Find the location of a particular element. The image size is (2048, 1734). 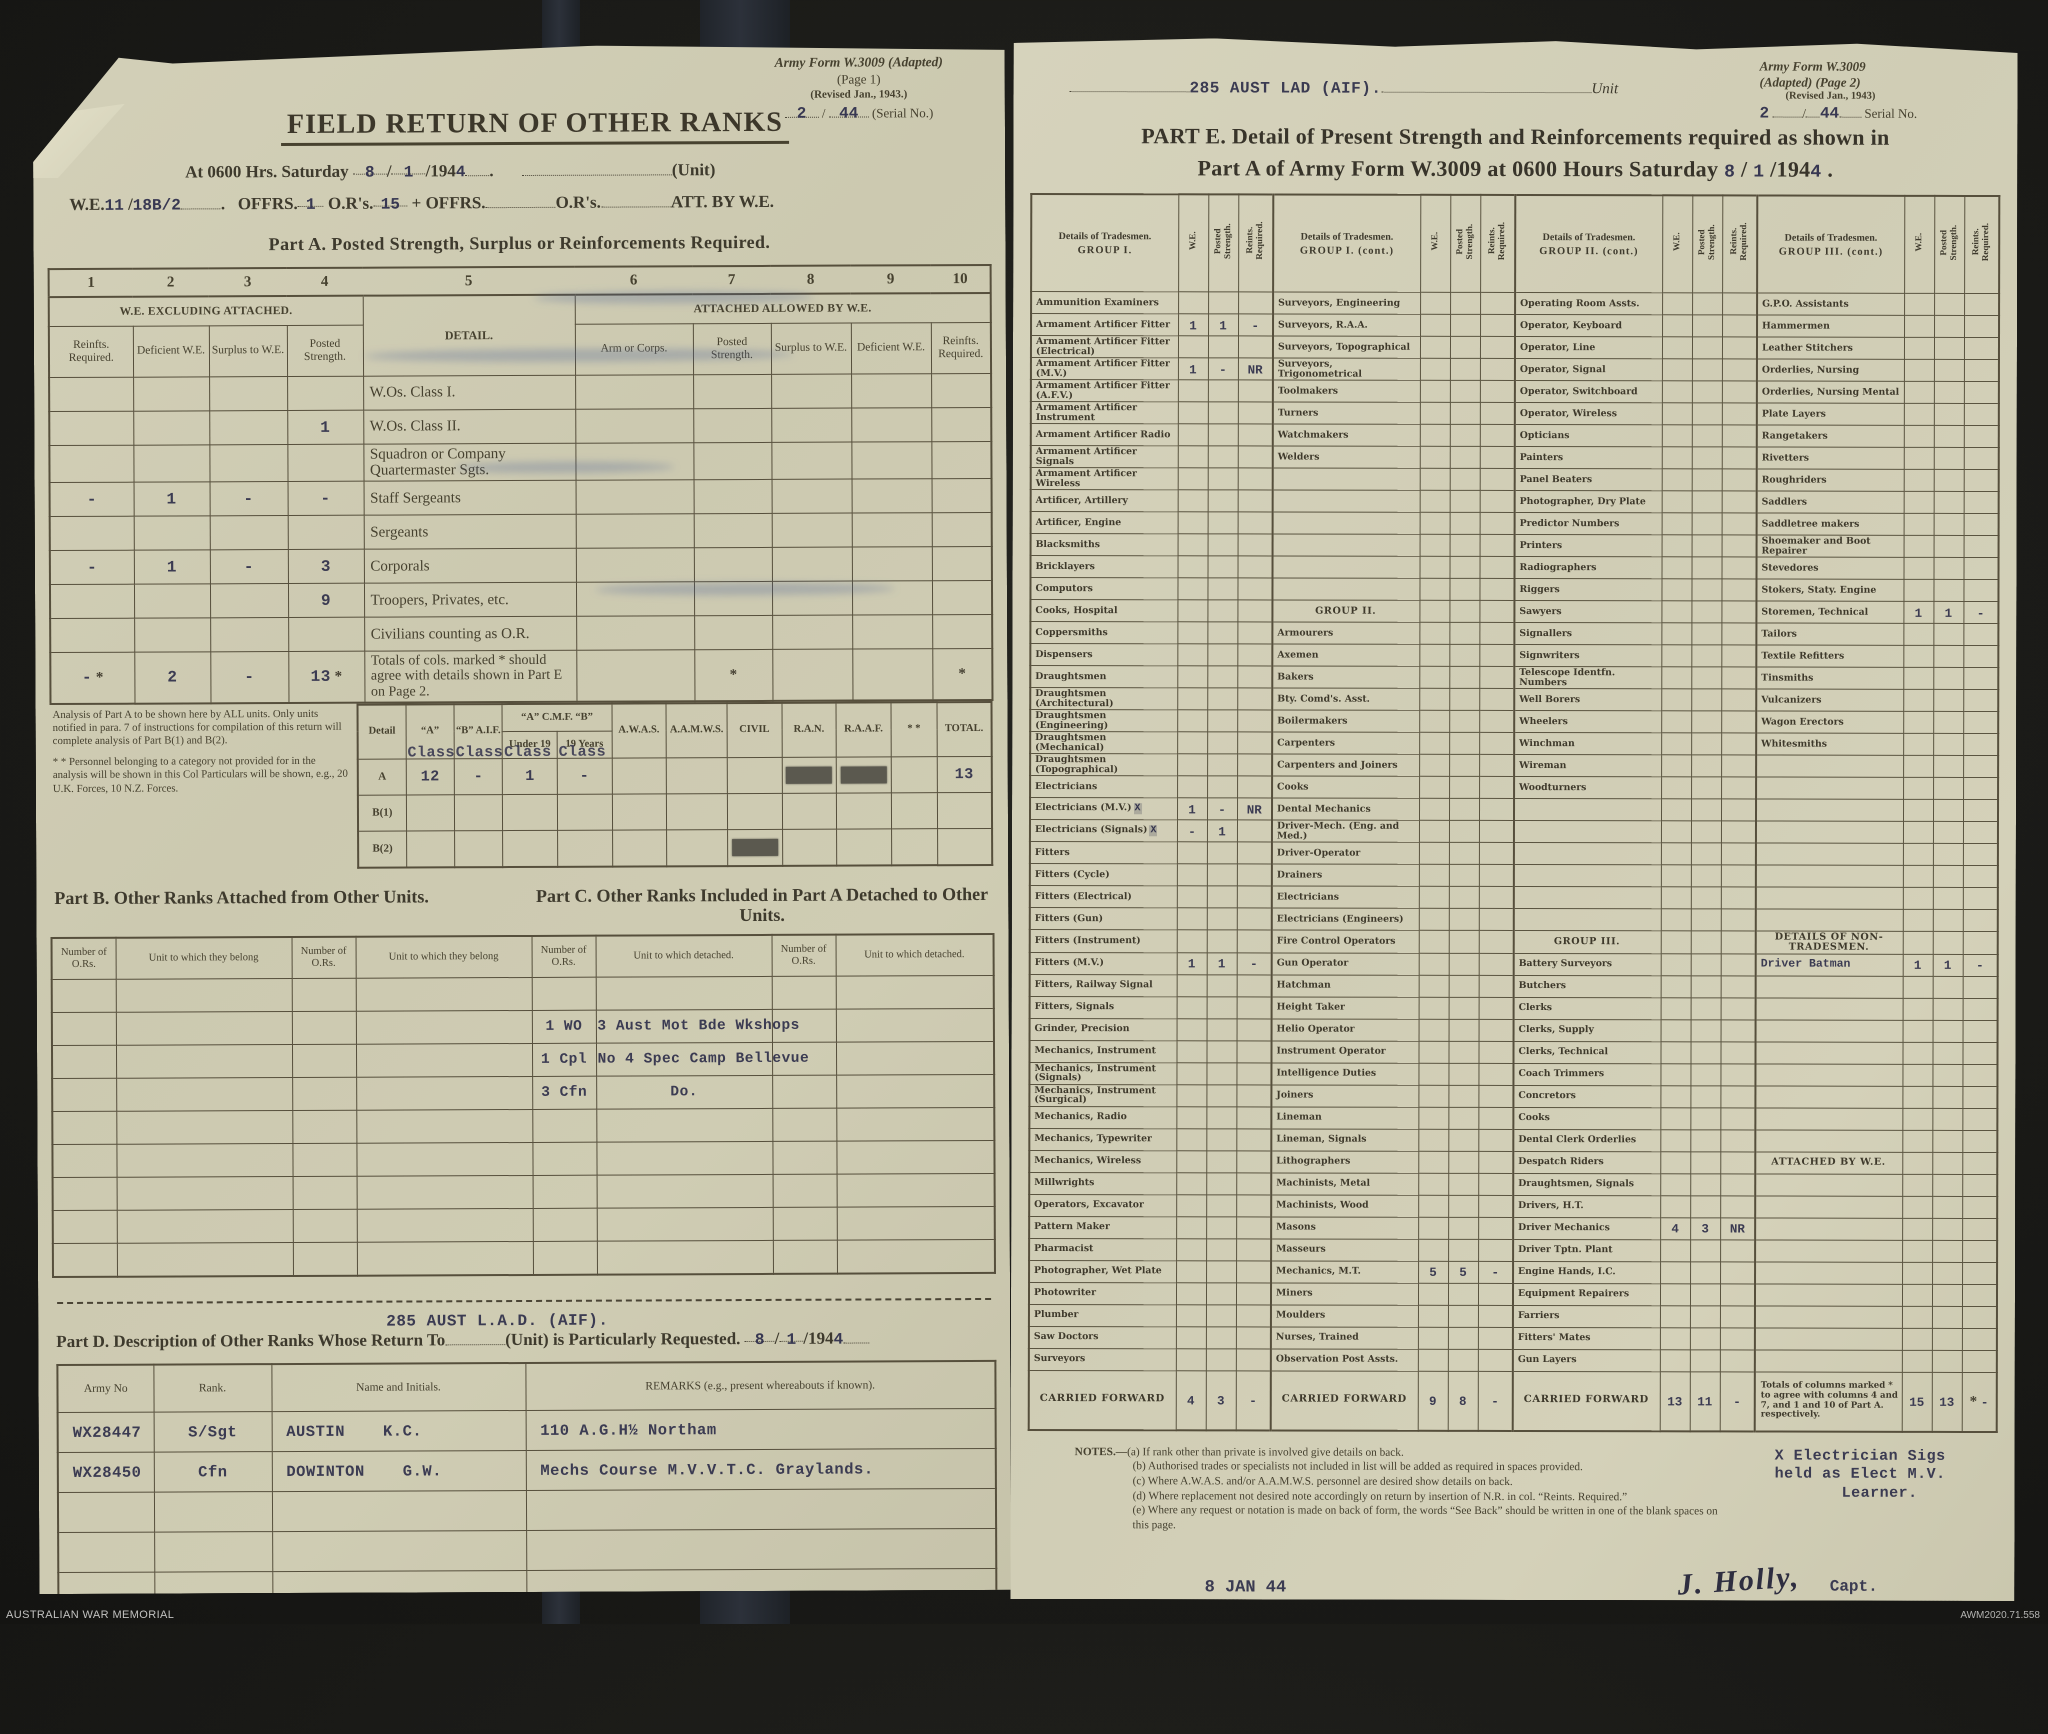

column-number: 4 is located at coordinates (325, 282).